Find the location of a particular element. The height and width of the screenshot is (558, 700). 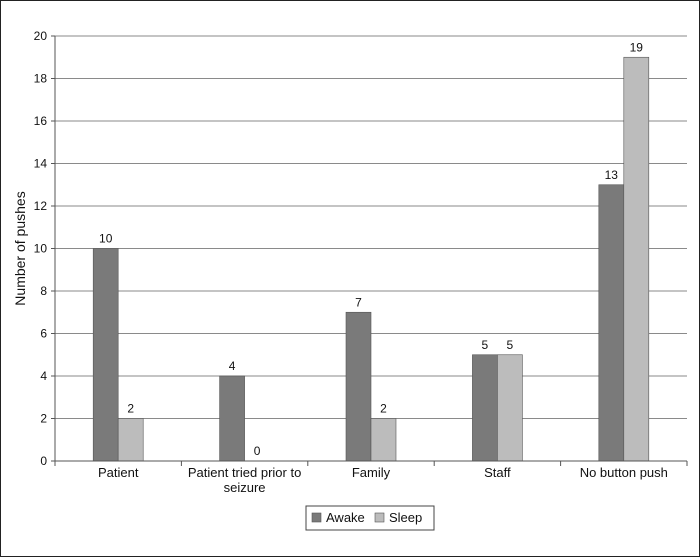

data-label: 0 is located at coordinates (257, 451).